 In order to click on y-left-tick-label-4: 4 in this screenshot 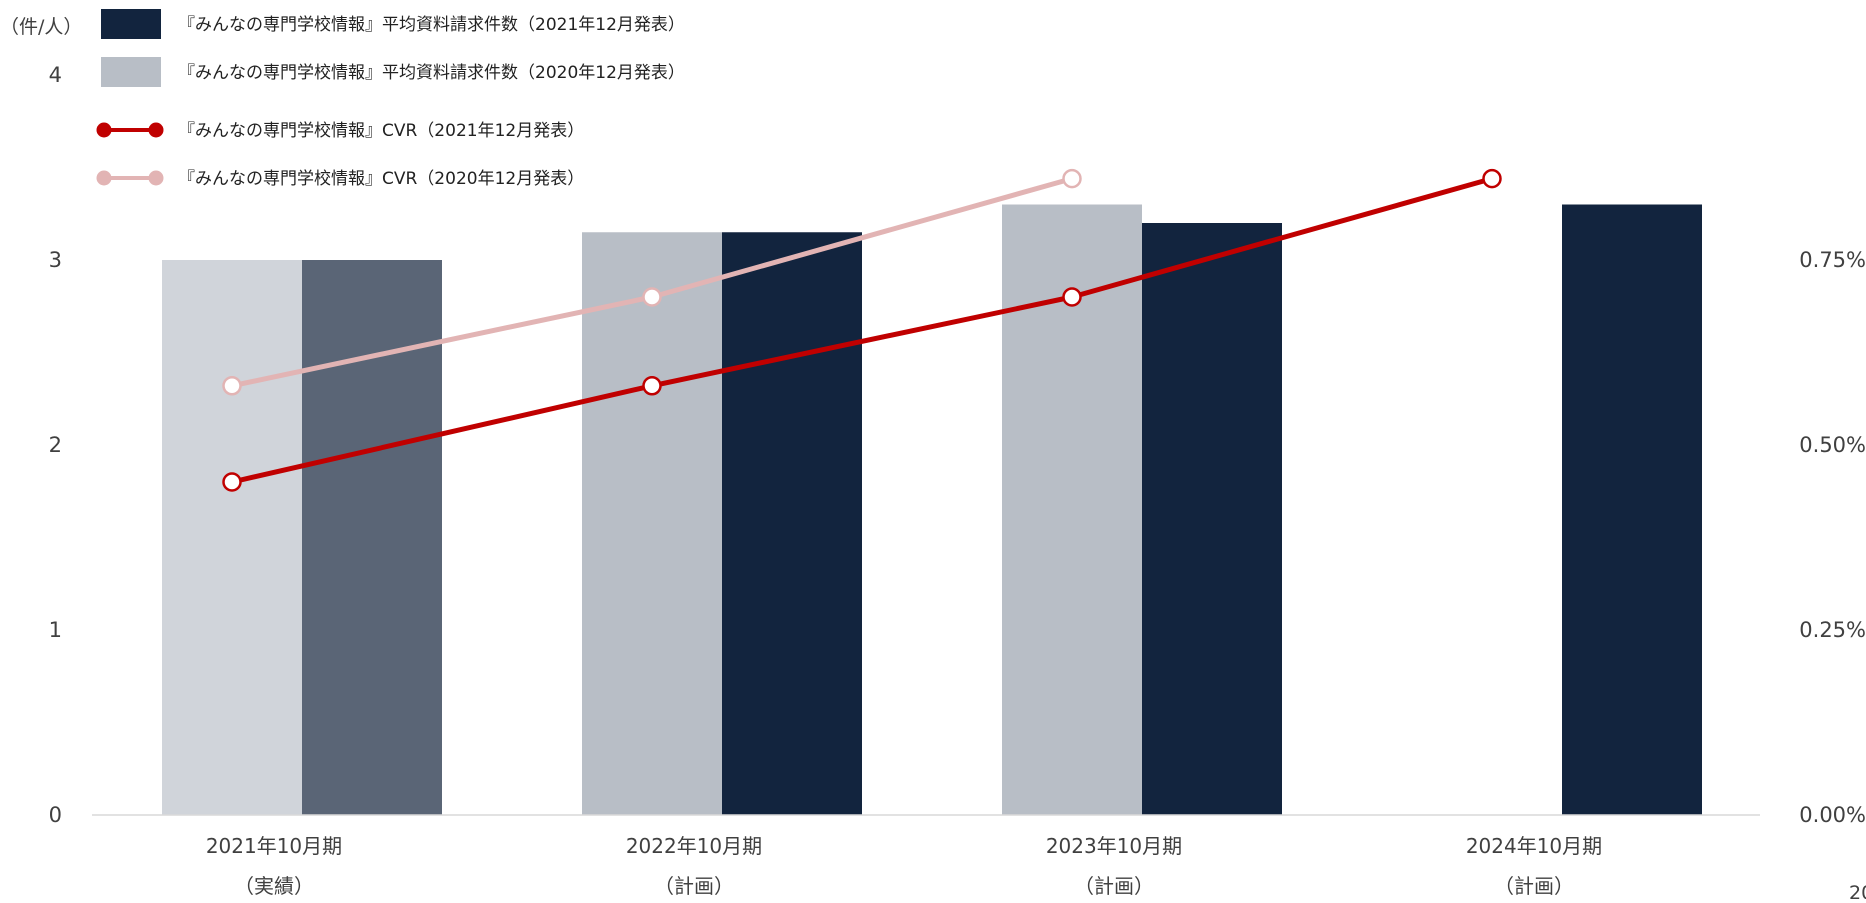, I will do `click(55, 75)`.